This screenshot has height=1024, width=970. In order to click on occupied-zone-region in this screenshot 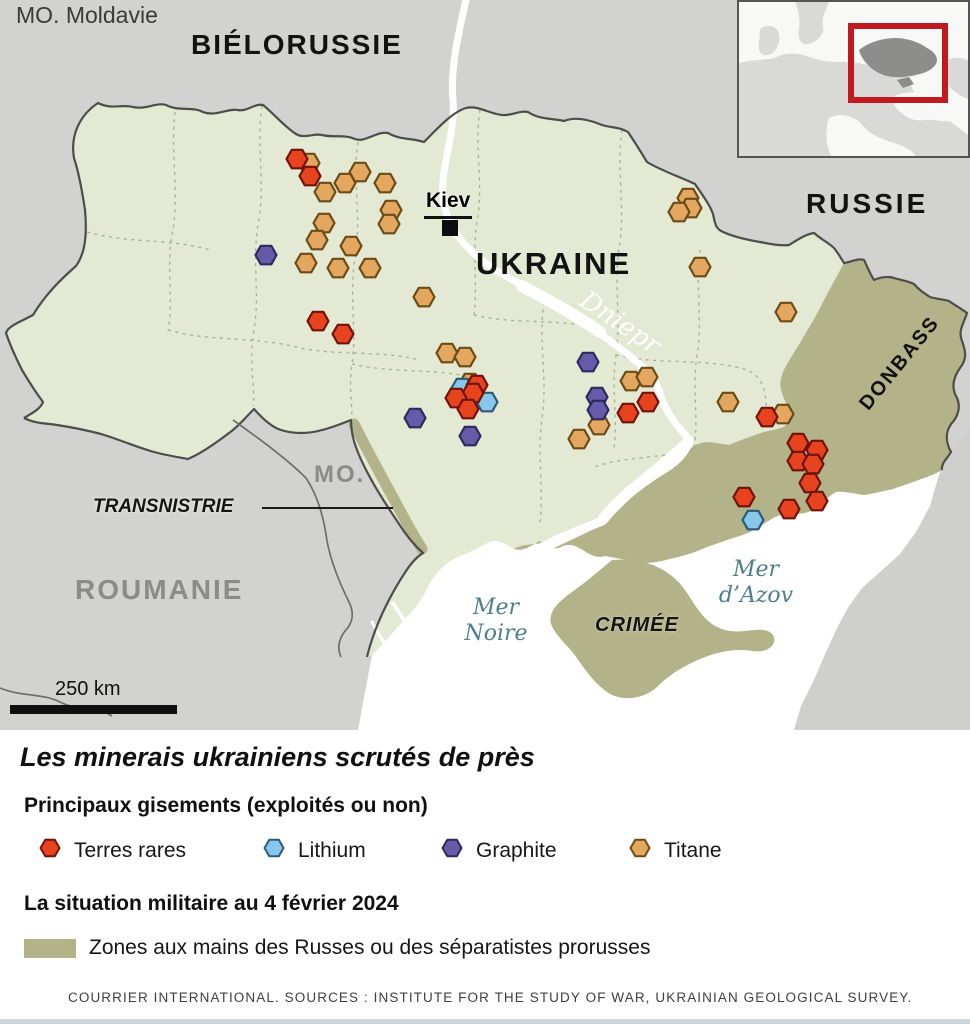, I will do `click(740, 411)`.